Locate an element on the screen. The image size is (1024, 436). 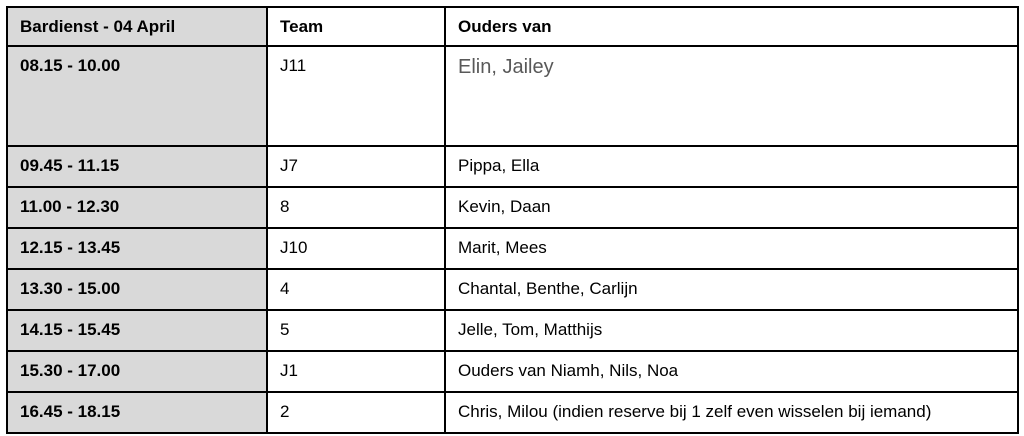
table-row: 11.00 - 12.30 8 Kevin, Daan is located at coordinates (512, 208).